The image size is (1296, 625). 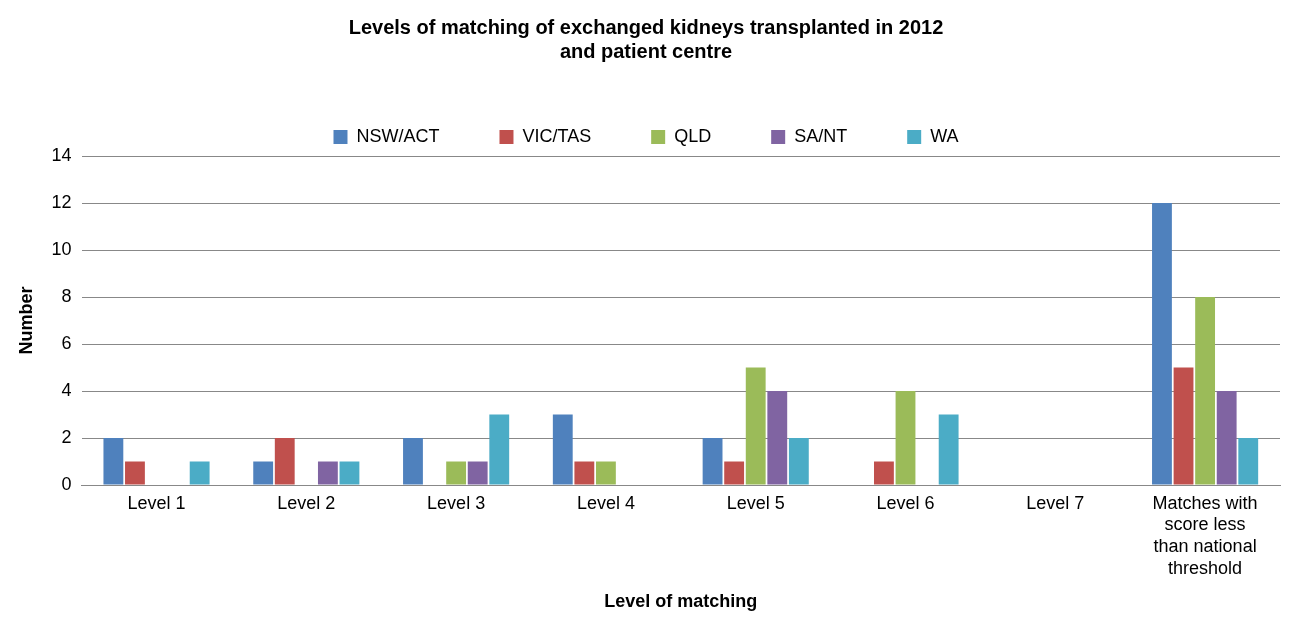 I want to click on legend-label: QLD, so click(x=693, y=135).